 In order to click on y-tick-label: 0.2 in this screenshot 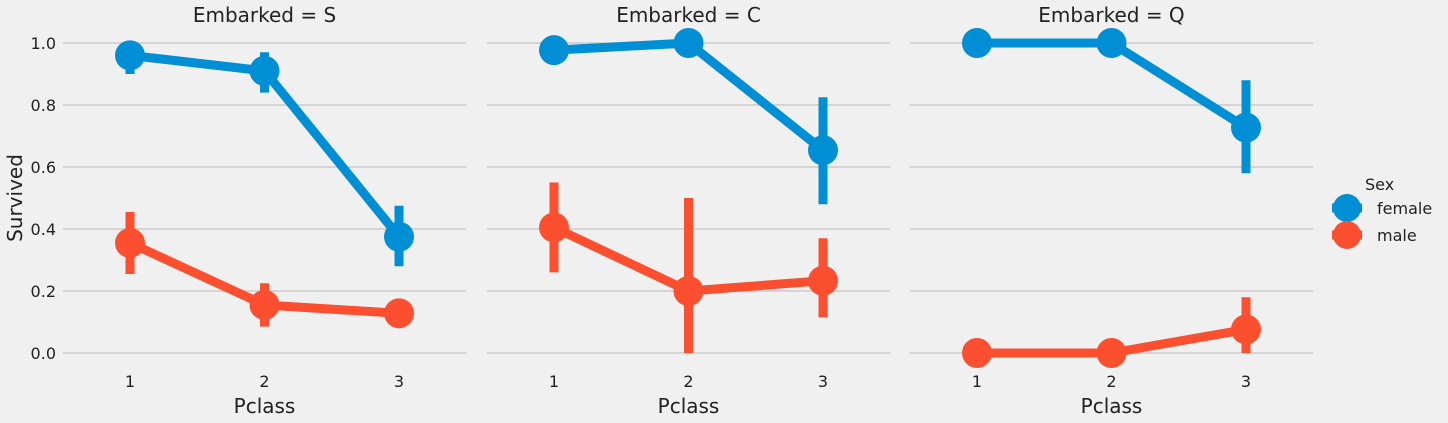, I will do `click(43, 291)`.